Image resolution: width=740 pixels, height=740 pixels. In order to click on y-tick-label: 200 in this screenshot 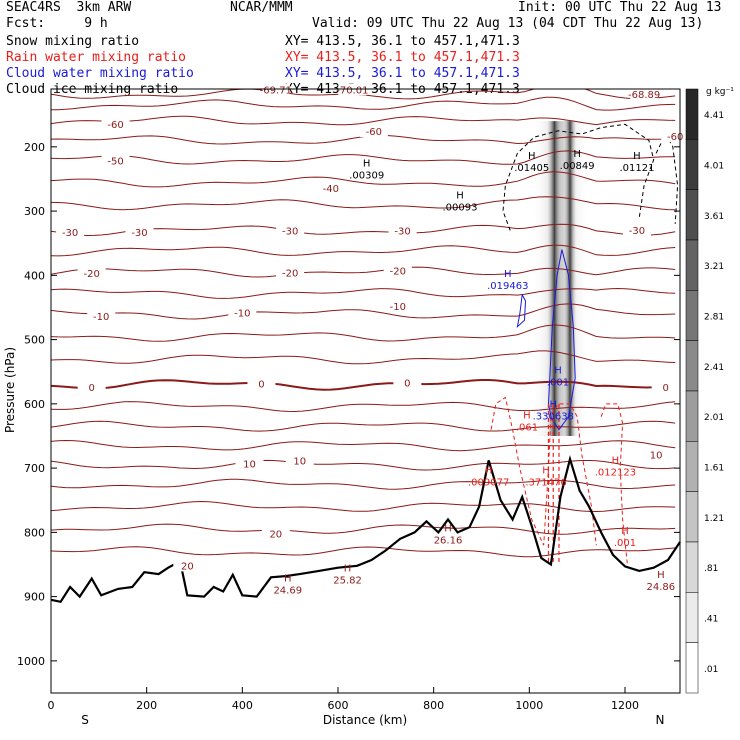, I will do `click(34, 147)`.